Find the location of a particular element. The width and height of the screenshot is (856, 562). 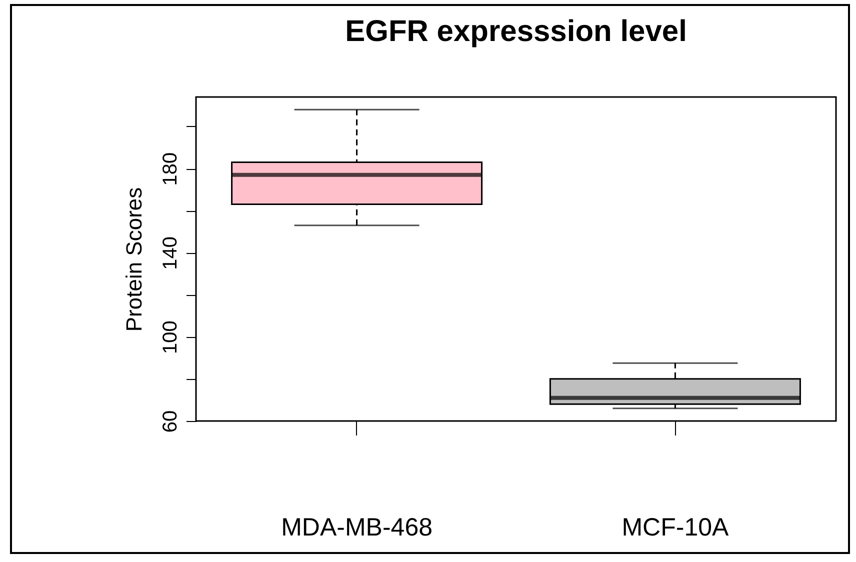

x-tick-label: MDA-MB-468 is located at coordinates (357, 528).